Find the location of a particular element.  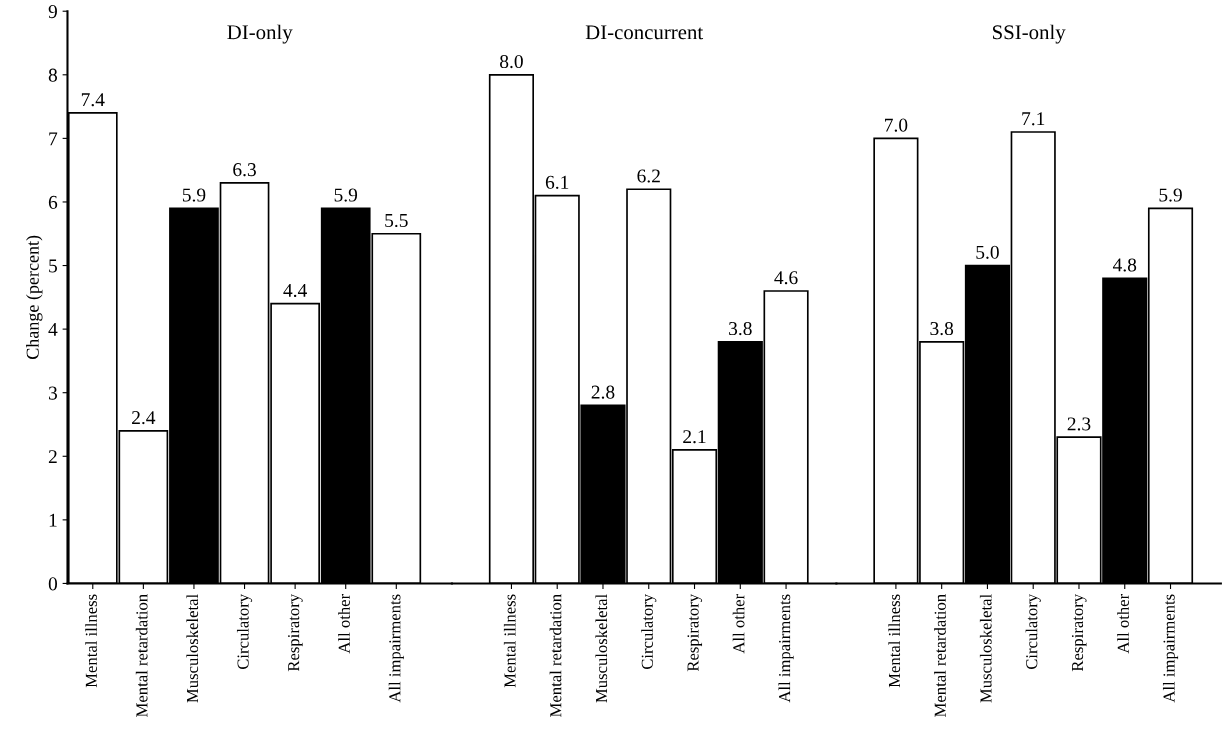

data-label: 8.0 is located at coordinates (511, 61).